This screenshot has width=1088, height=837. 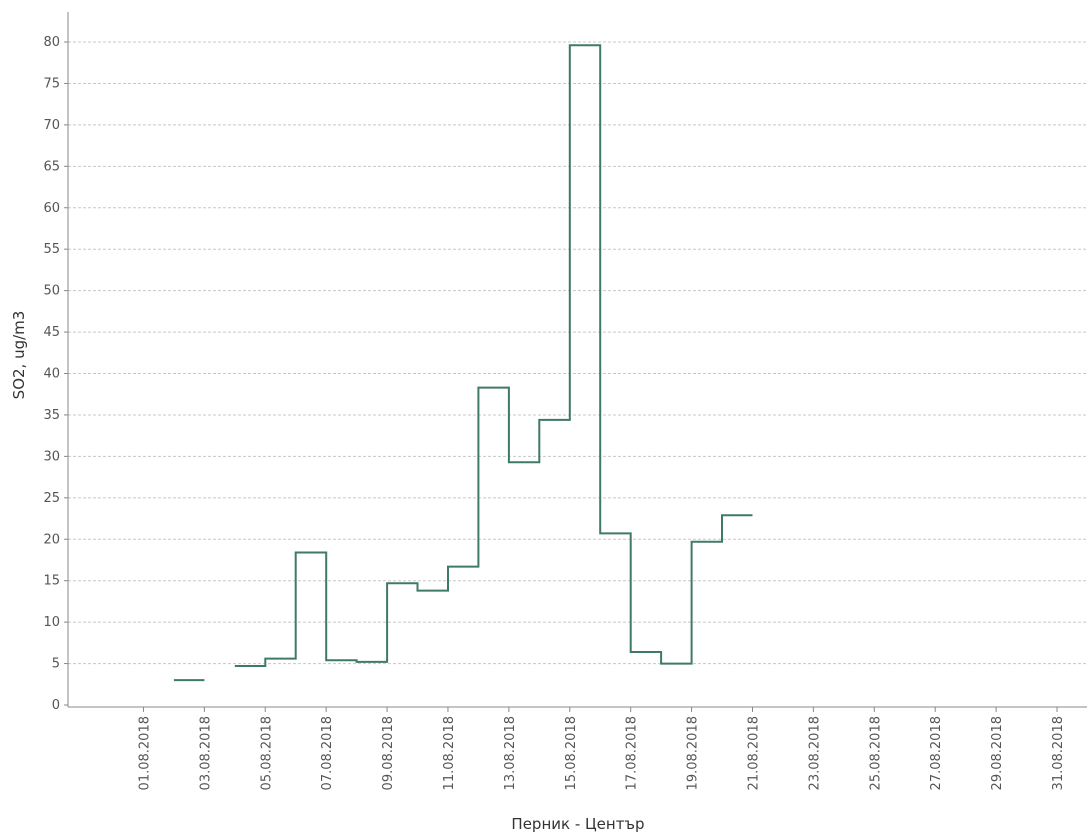 I want to click on y-tick-label: 15, so click(x=51, y=581).